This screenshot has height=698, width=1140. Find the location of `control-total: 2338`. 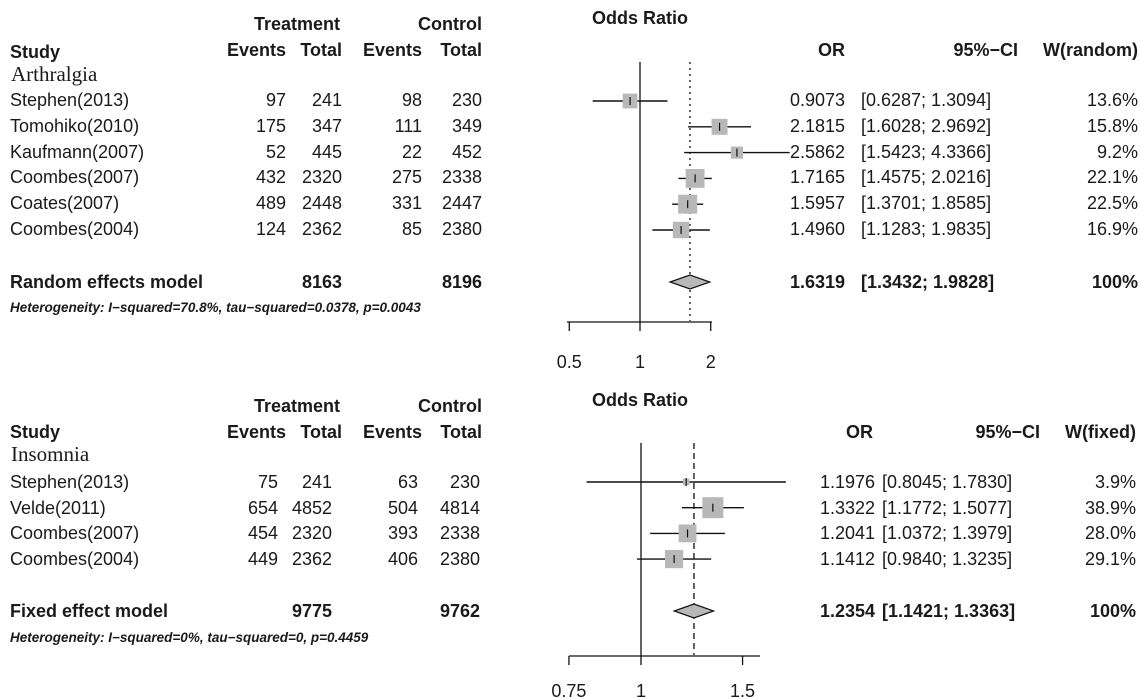

control-total: 2338 is located at coordinates (461, 177).